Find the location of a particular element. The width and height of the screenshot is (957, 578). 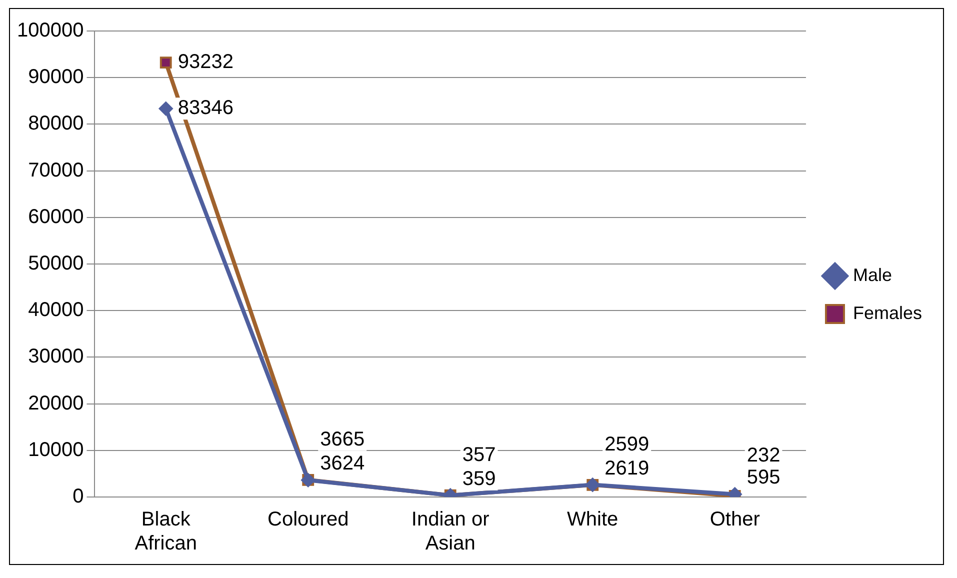

y-tick-label: 0 is located at coordinates (78, 497).